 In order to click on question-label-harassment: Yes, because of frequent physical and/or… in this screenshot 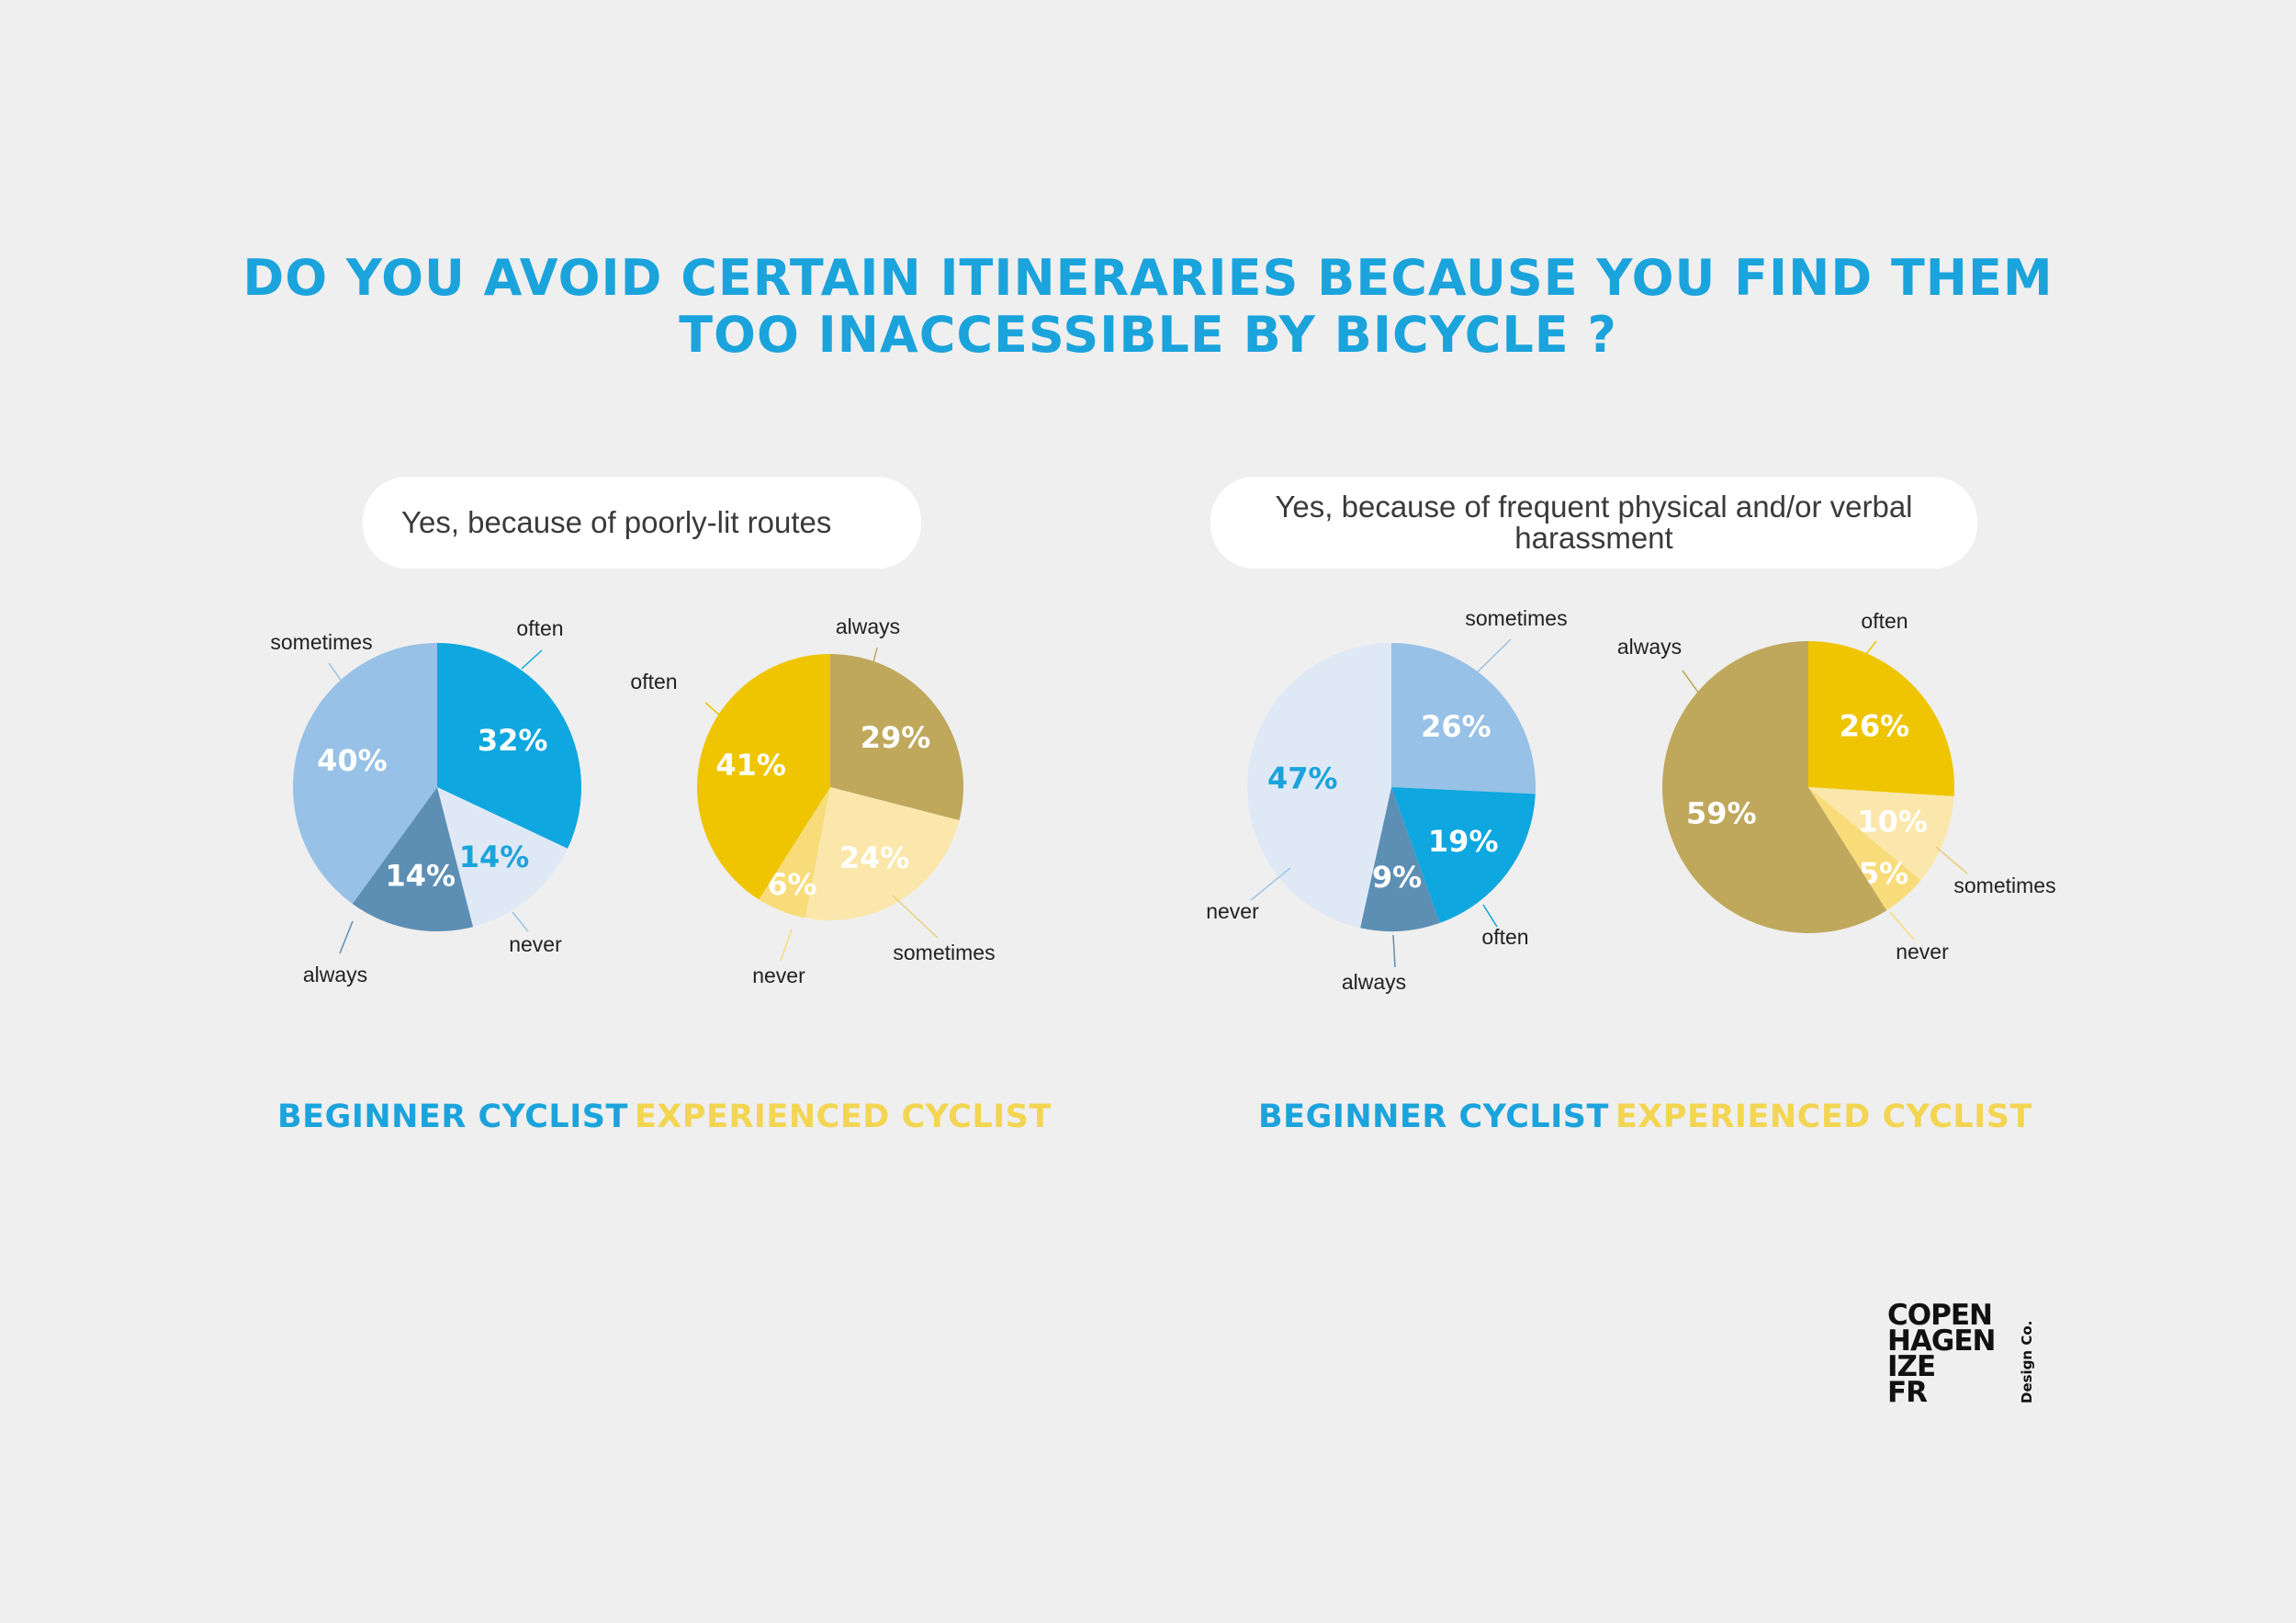, I will do `click(1594, 522)`.